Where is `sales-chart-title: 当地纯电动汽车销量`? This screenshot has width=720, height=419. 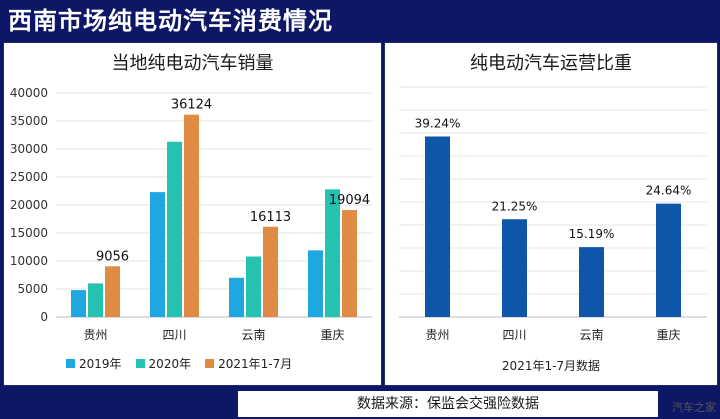
sales-chart-title: 当地纯电动汽车销量 is located at coordinates (192, 63).